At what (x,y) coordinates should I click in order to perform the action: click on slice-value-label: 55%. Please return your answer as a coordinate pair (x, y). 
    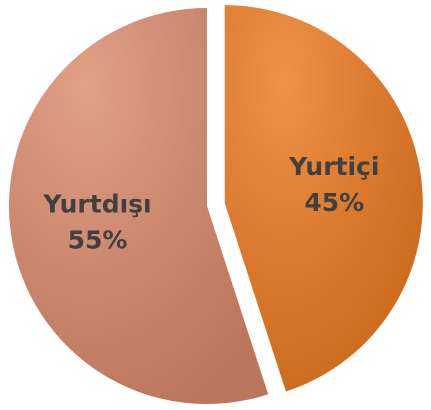
    Looking at the image, I should click on (98, 239).